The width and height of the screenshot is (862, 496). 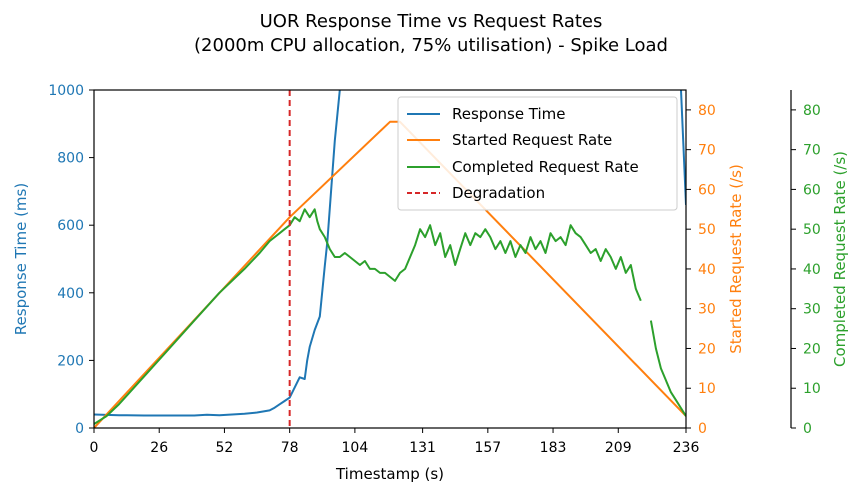 What do you see at coordinates (707, 270) in the screenshot?
I see `right-tick-label: 40` at bounding box center [707, 270].